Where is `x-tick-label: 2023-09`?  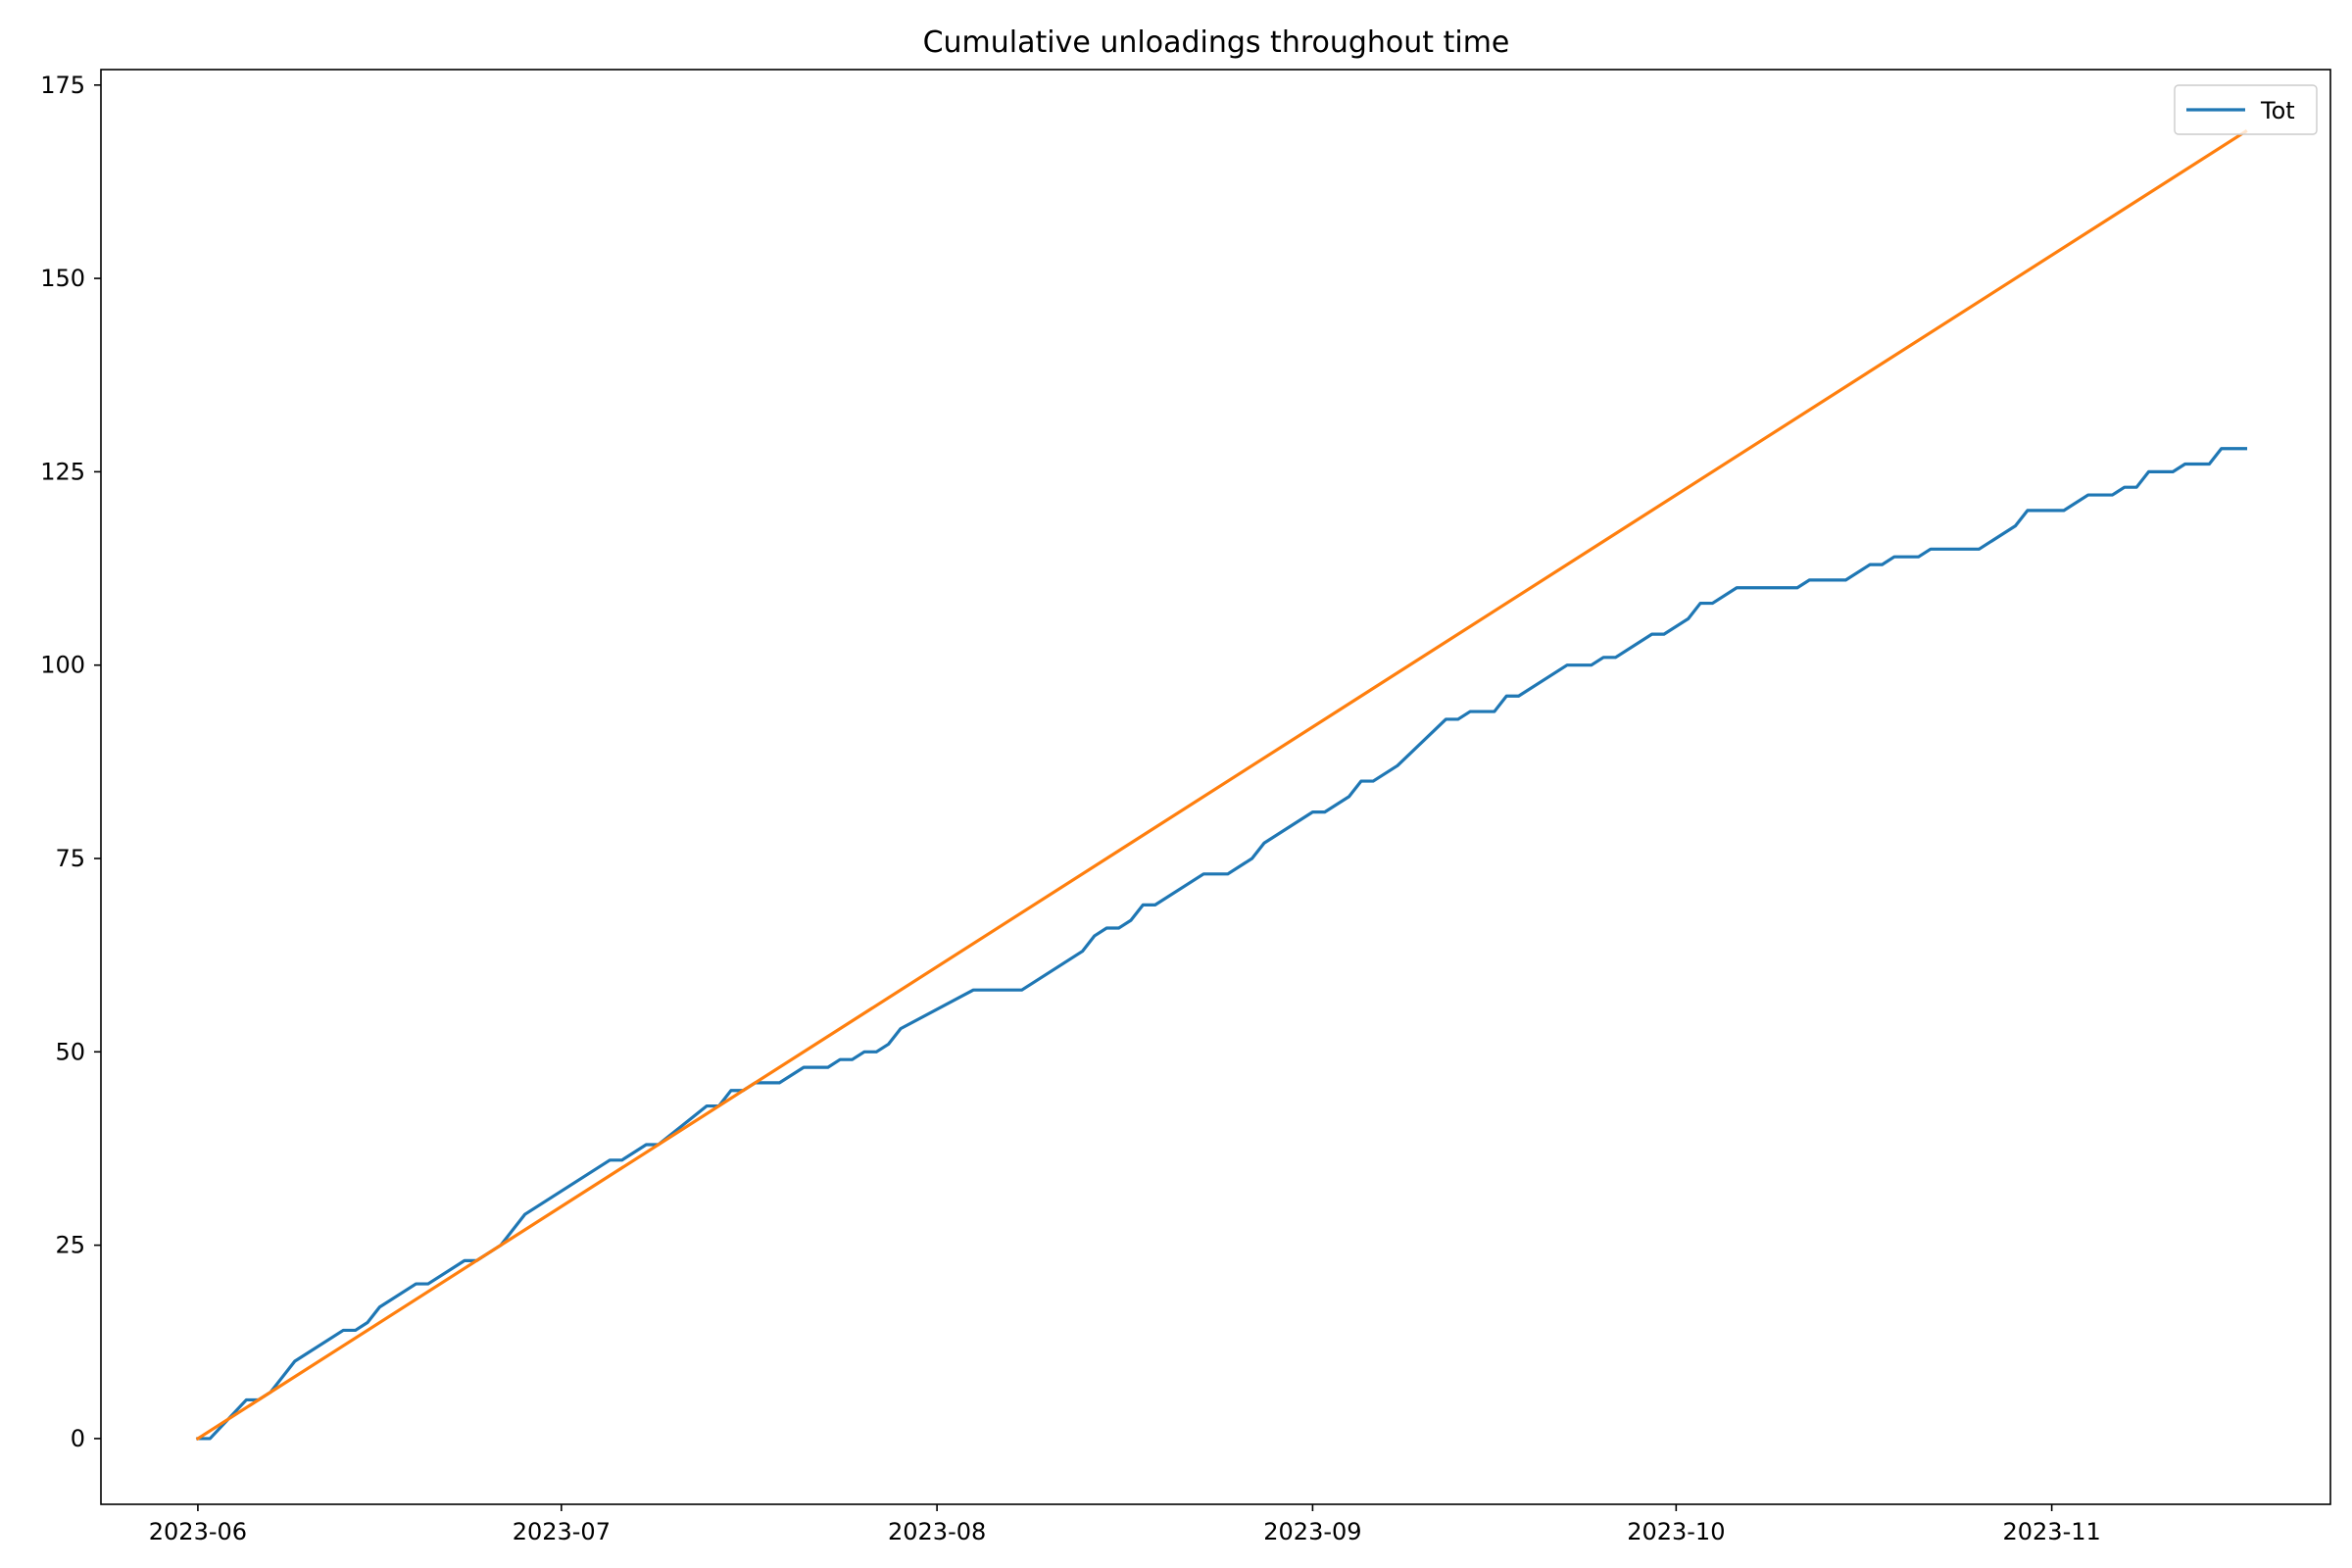
x-tick-label: 2023-09 is located at coordinates (1312, 1531).